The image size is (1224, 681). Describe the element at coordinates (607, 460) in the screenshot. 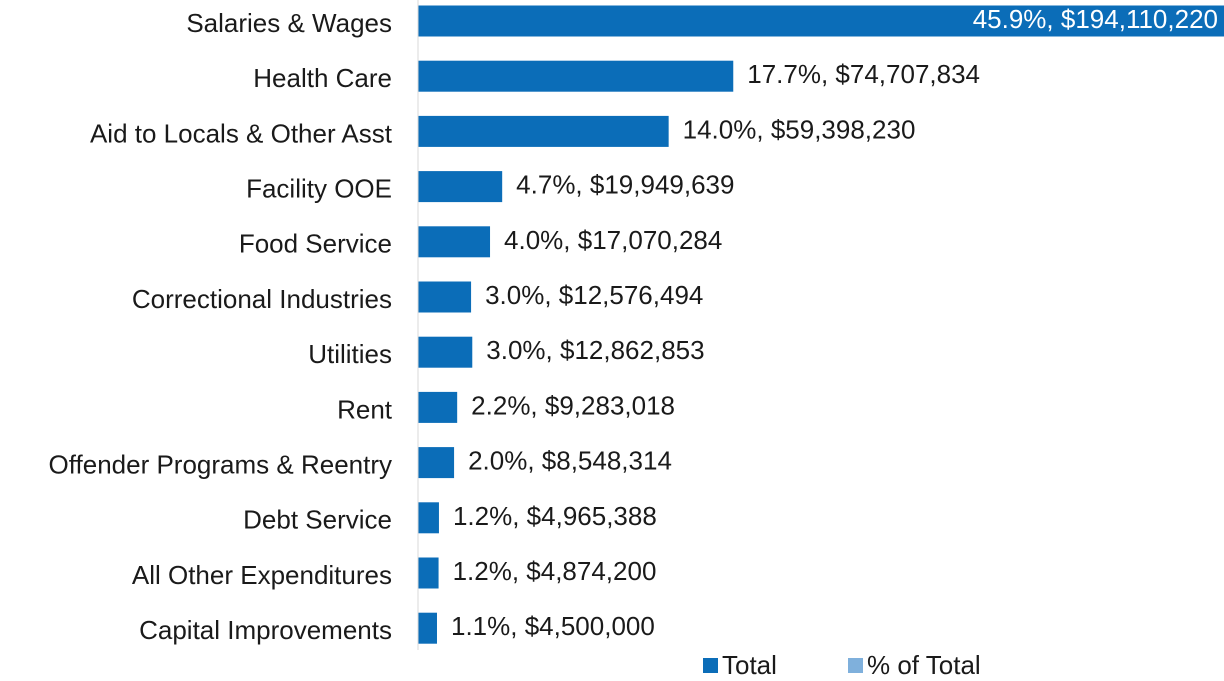

I see `data-label-total: $8,548,314` at that location.